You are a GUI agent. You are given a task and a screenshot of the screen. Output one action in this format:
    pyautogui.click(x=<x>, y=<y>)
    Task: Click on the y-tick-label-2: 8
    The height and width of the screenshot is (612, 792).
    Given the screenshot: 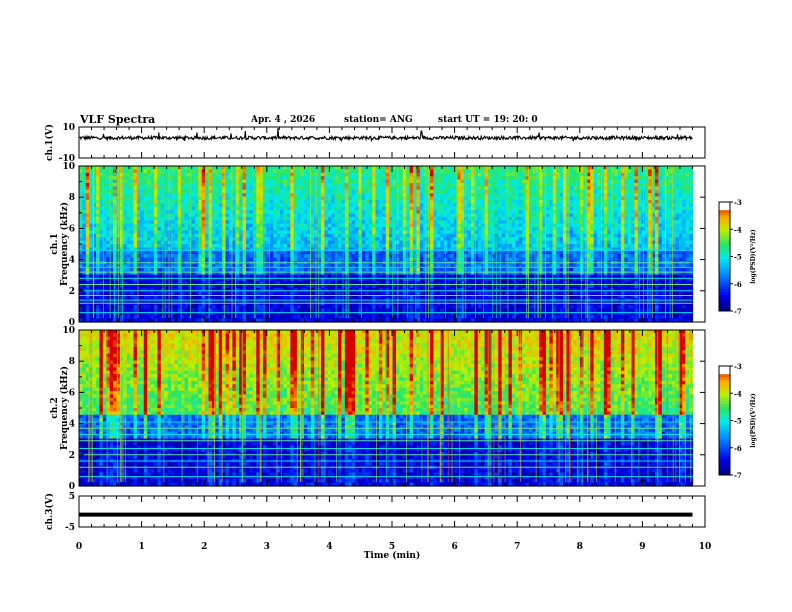 What is the action you would take?
    pyautogui.click(x=72, y=362)
    